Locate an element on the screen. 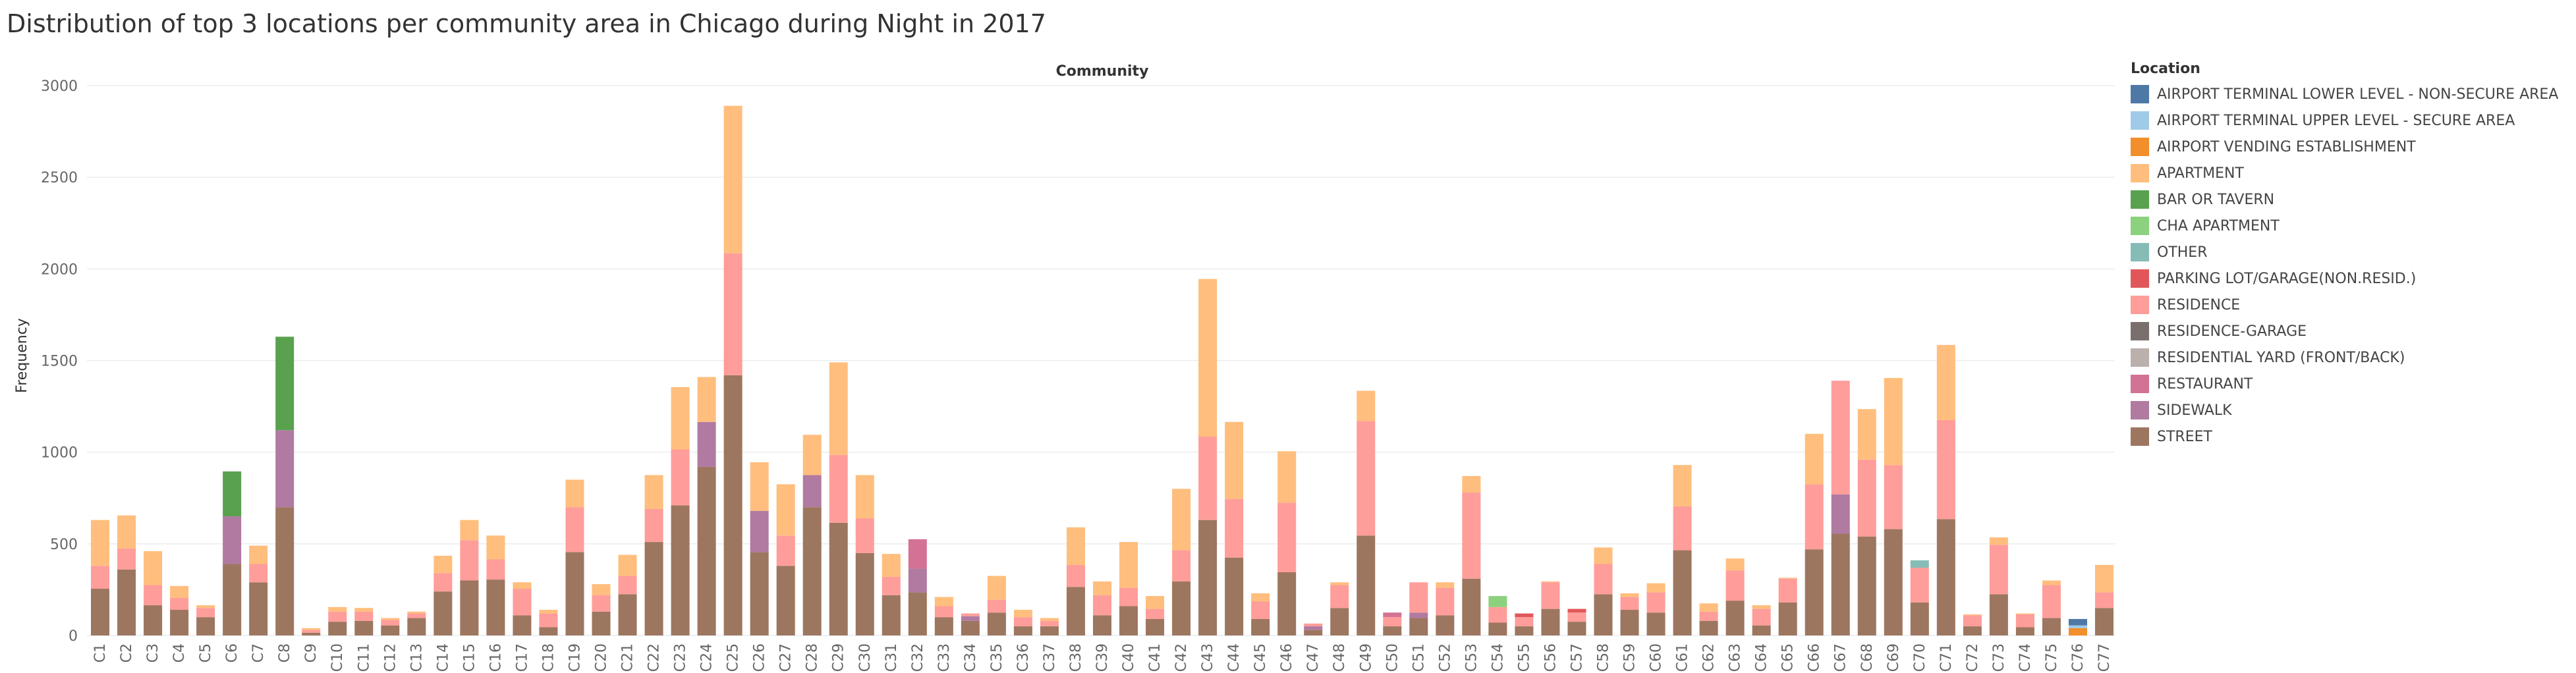  bar-stack-c6 is located at coordinates (232, 553).